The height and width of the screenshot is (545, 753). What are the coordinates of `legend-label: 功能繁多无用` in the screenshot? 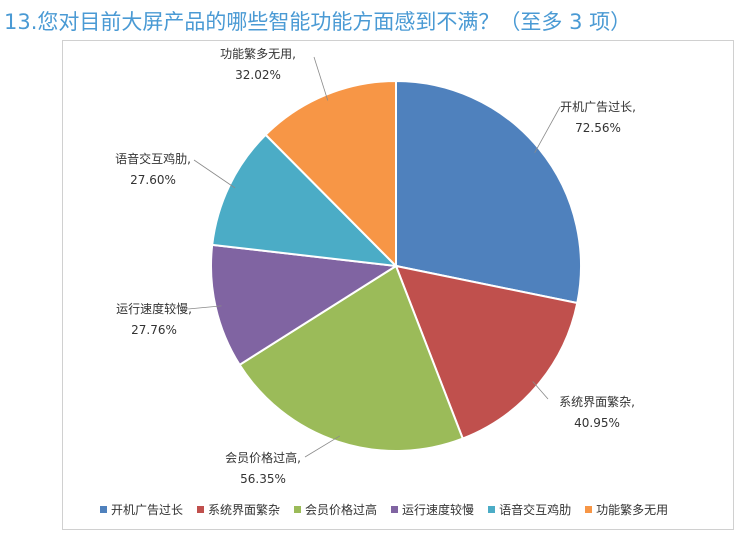 It's located at (632, 509).